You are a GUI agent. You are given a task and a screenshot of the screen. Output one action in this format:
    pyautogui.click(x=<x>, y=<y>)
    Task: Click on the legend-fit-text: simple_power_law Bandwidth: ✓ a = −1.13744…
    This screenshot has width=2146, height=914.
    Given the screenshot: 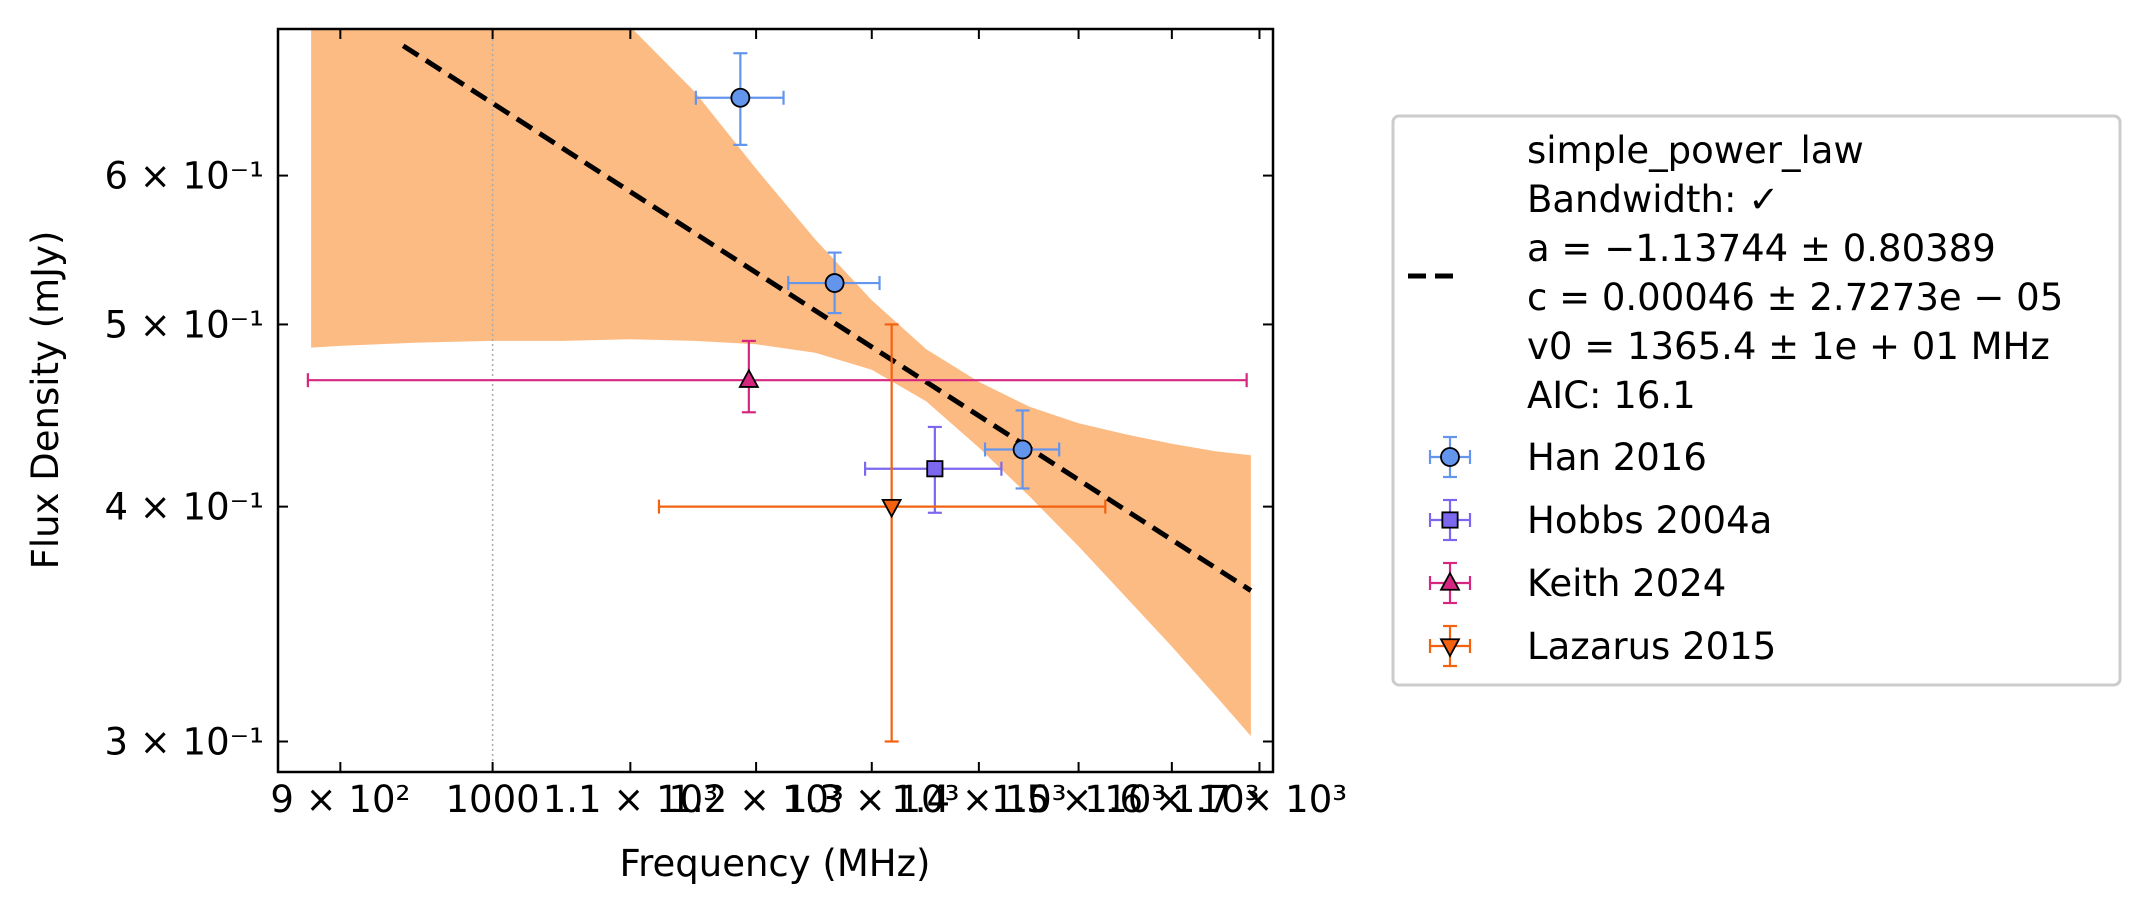 What is the action you would take?
    pyautogui.click(x=1795, y=273)
    